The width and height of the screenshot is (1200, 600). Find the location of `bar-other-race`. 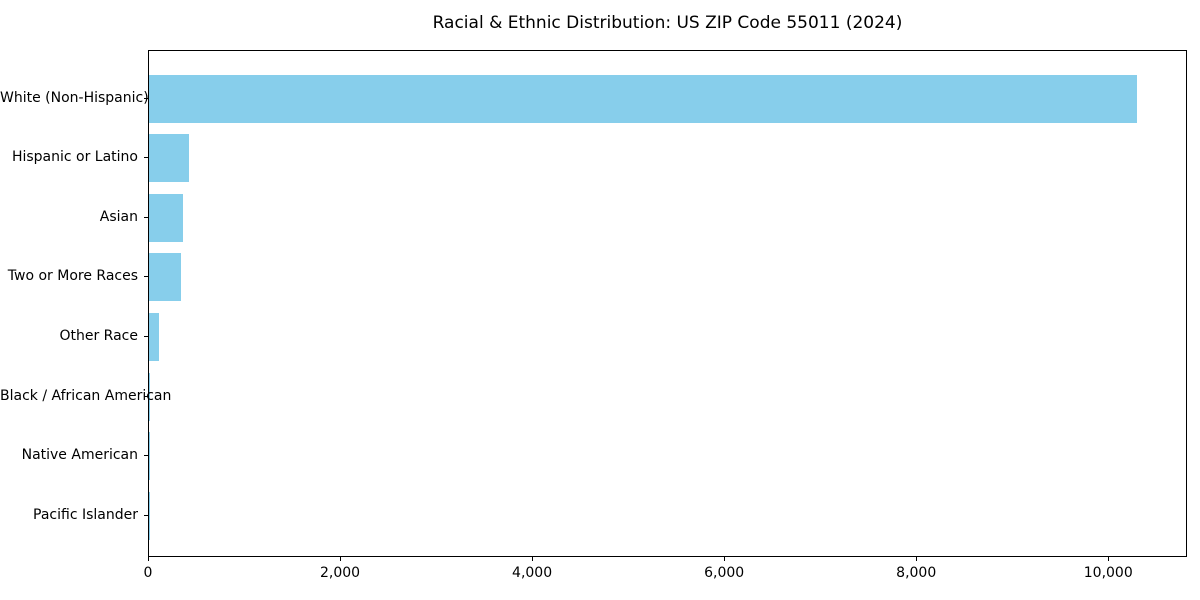

bar-other-race is located at coordinates (154, 336).